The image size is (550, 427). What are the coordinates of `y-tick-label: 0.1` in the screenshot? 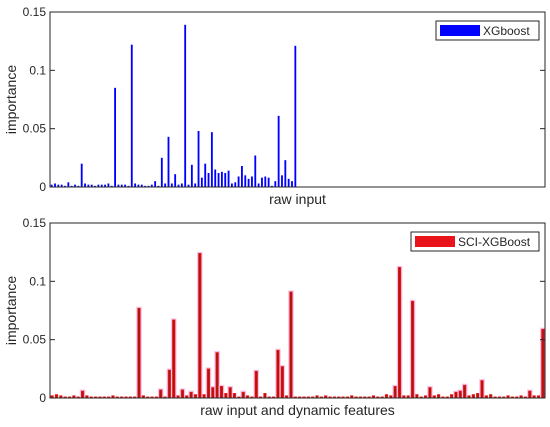 It's located at (37, 70).